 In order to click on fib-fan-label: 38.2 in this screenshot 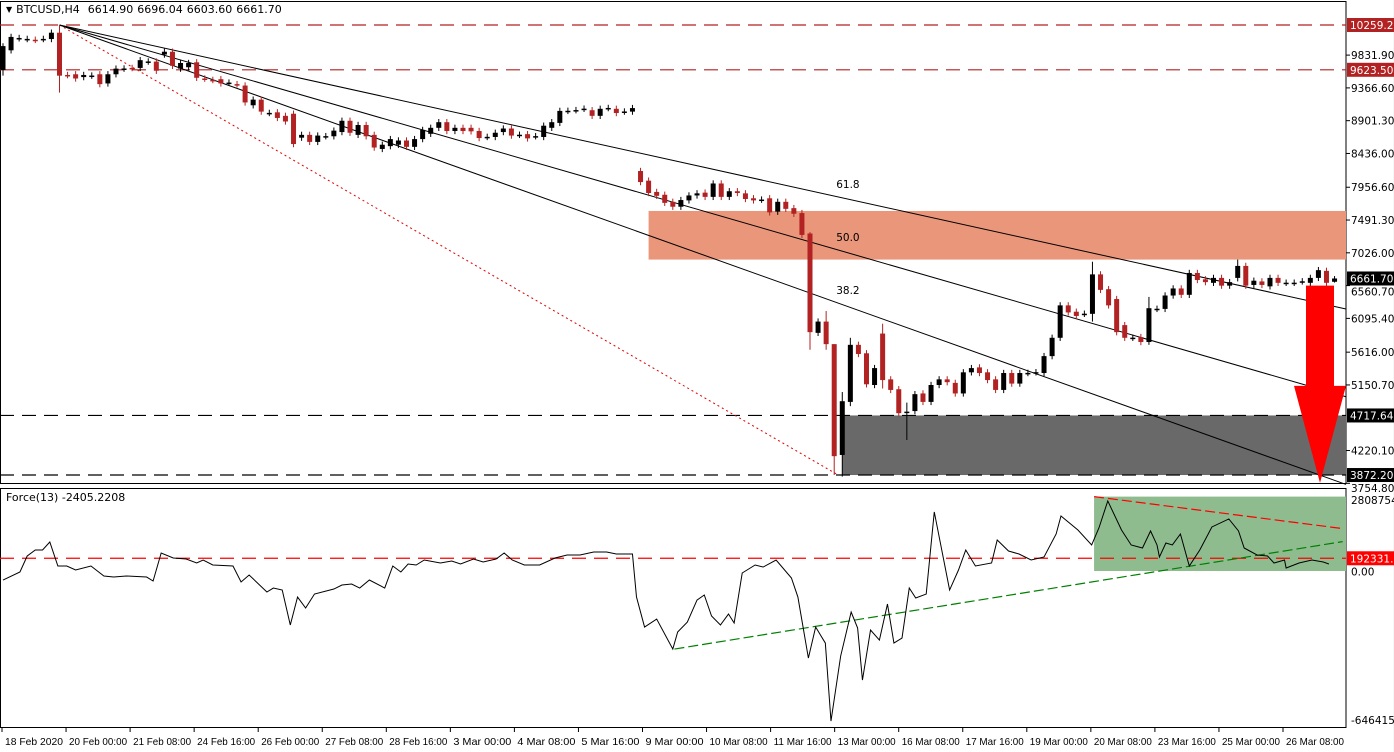, I will do `click(847, 291)`.